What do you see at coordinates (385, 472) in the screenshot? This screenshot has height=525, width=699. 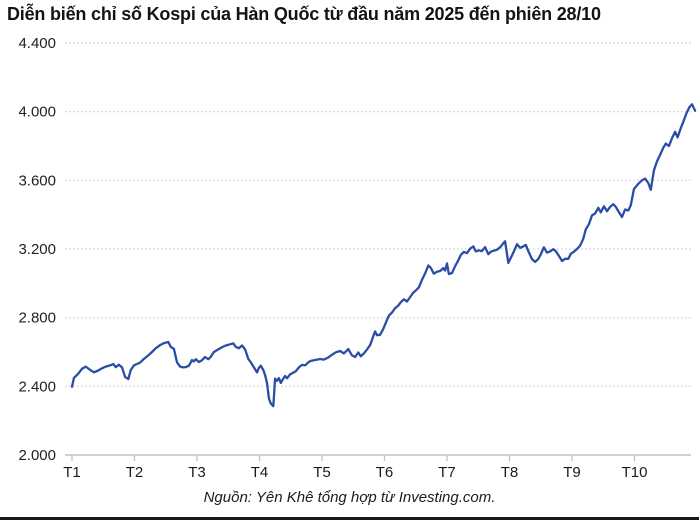 I see `x-axis-label: T6` at bounding box center [385, 472].